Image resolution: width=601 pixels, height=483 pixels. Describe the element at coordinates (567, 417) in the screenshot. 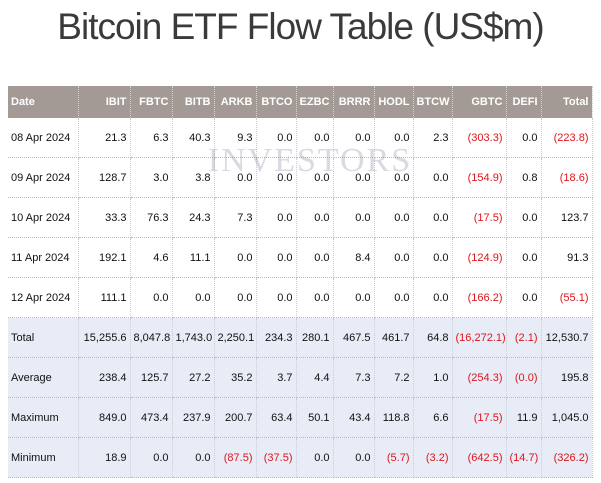

I see `cell: 1,045.0` at that location.